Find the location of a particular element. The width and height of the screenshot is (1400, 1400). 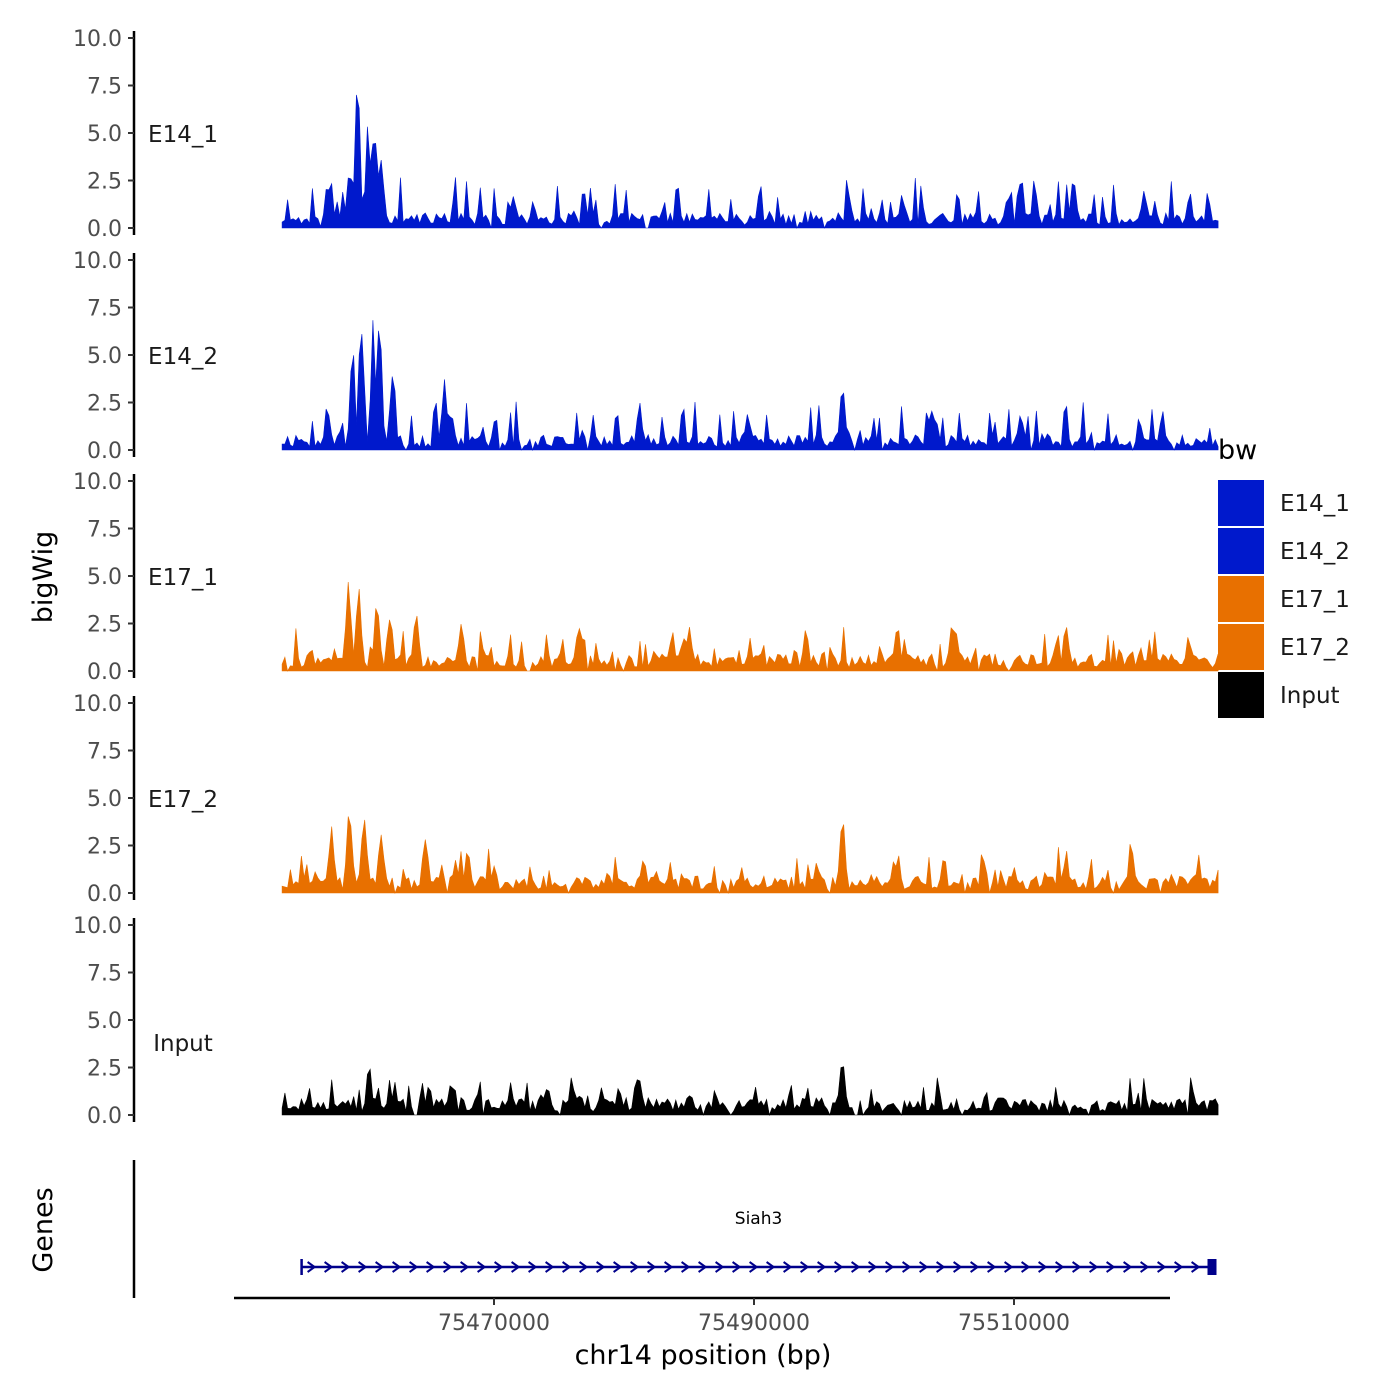

x-tick-label: 75470000 is located at coordinates (494, 1323).